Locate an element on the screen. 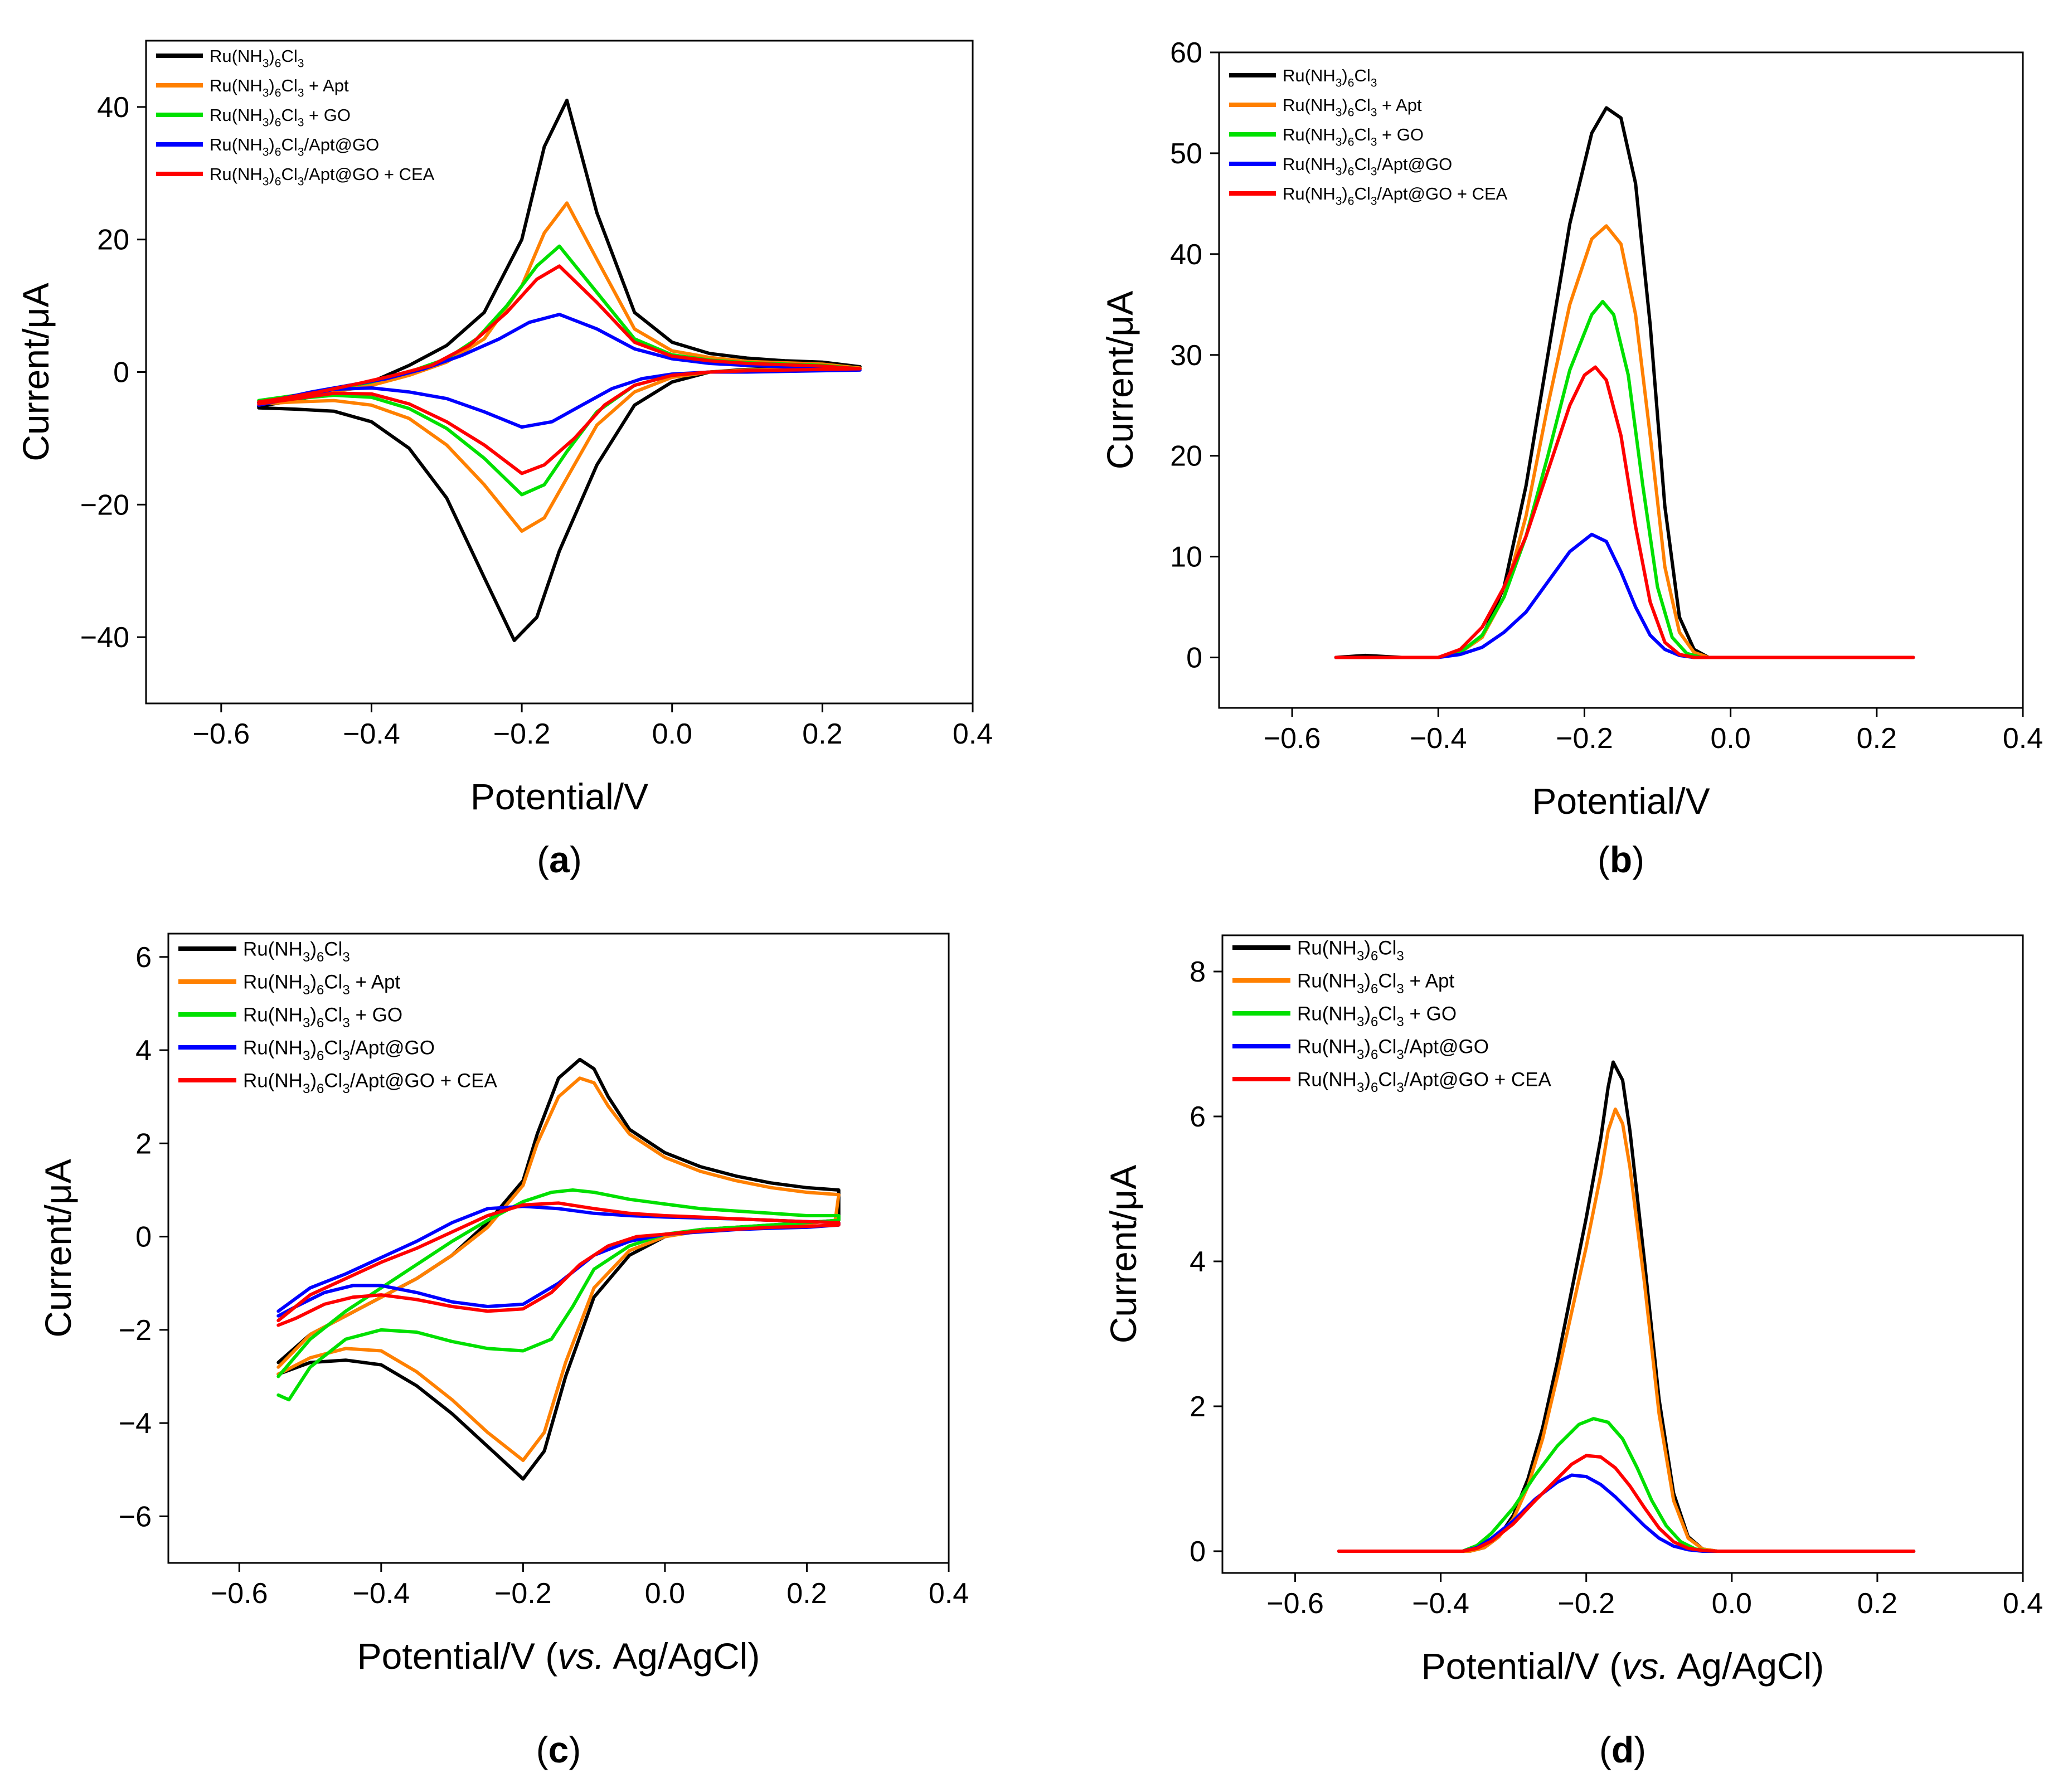  x-axis-label-main: Potential/V ( is located at coordinates (457, 1656).